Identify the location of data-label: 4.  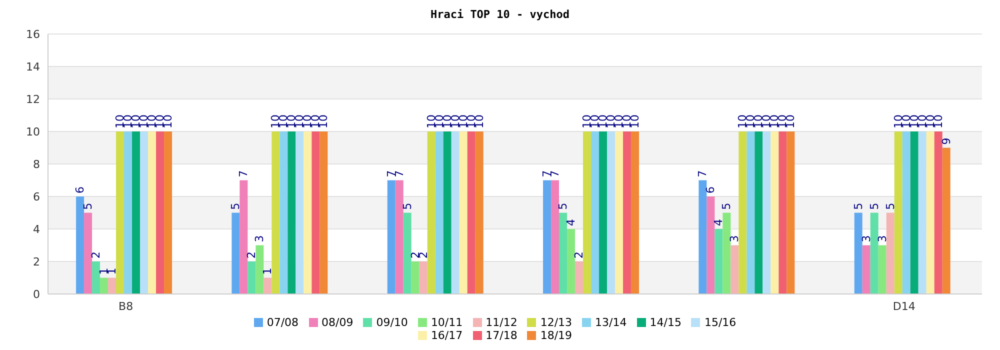
(719, 222).